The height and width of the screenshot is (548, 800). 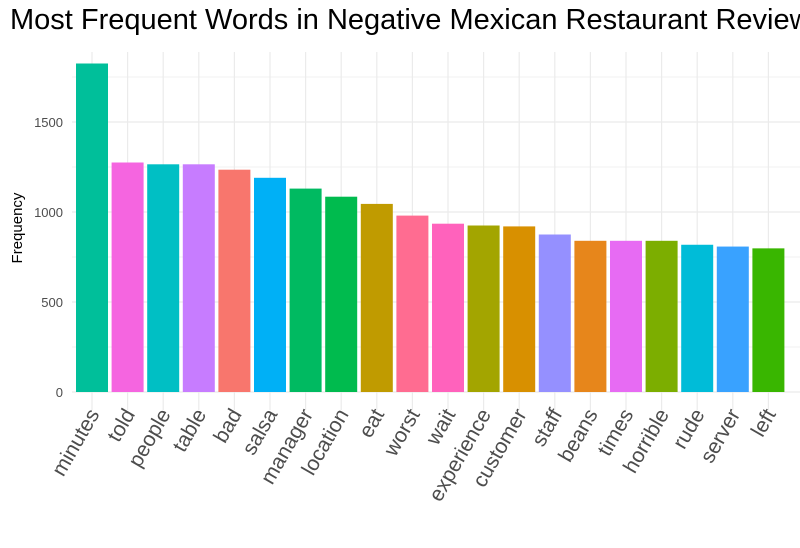 What do you see at coordinates (376, 297) in the screenshot?
I see `bar-eat` at bounding box center [376, 297].